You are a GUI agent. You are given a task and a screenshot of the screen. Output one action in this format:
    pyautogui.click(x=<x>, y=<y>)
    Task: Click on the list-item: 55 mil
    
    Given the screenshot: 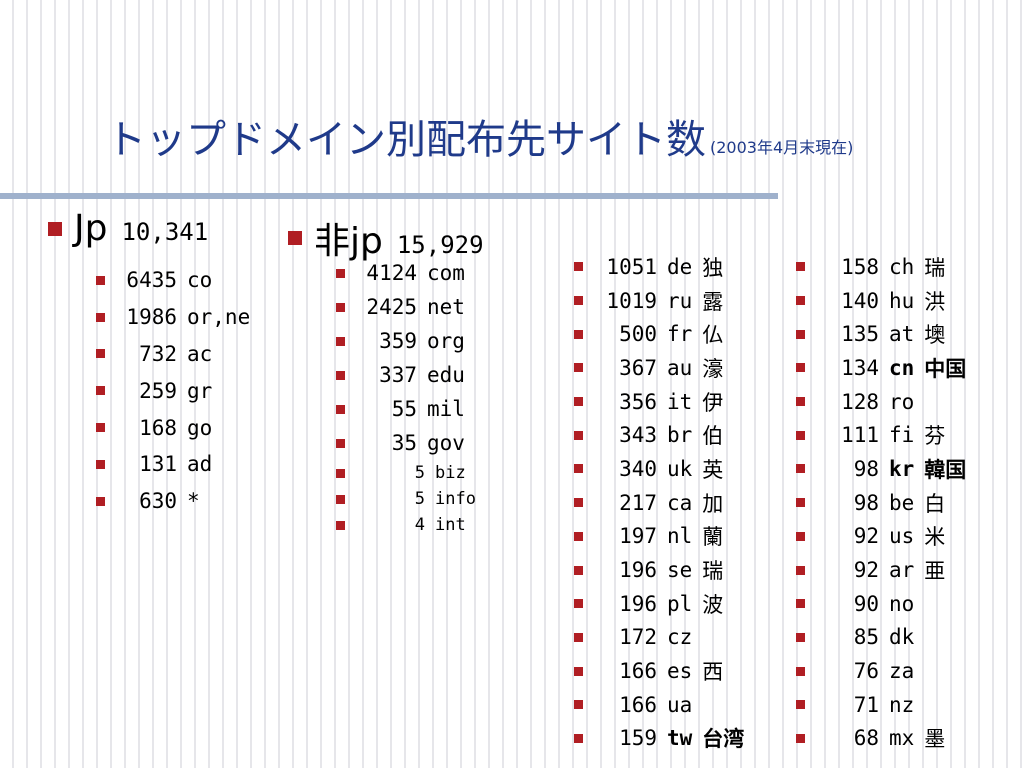 What is the action you would take?
    pyautogui.click(x=400, y=409)
    